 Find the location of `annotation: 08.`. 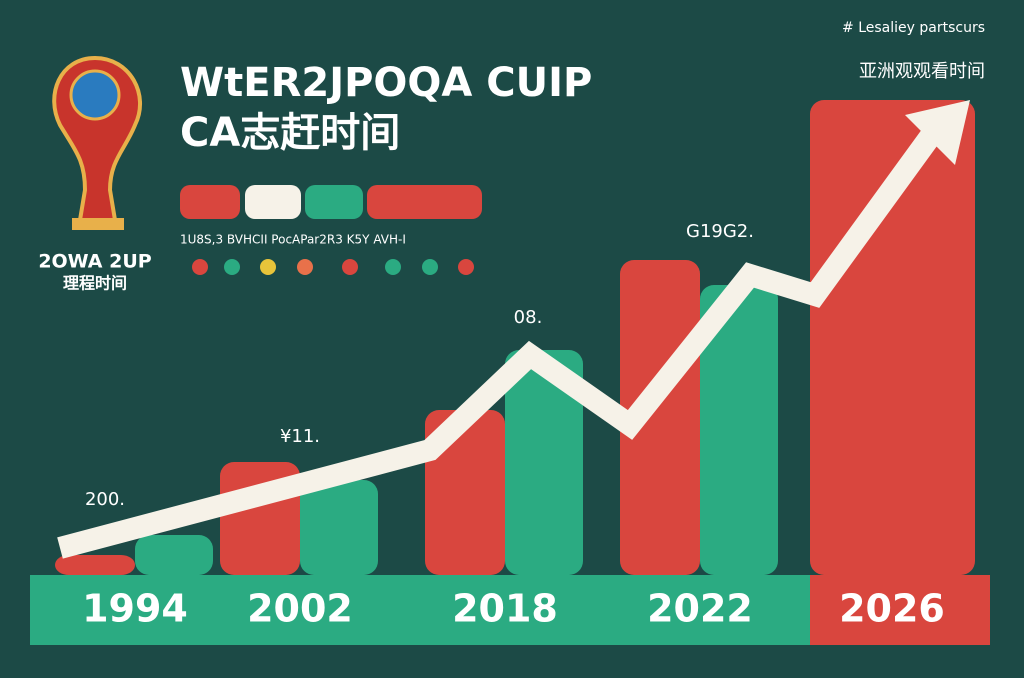

annotation: 08. is located at coordinates (528, 317).